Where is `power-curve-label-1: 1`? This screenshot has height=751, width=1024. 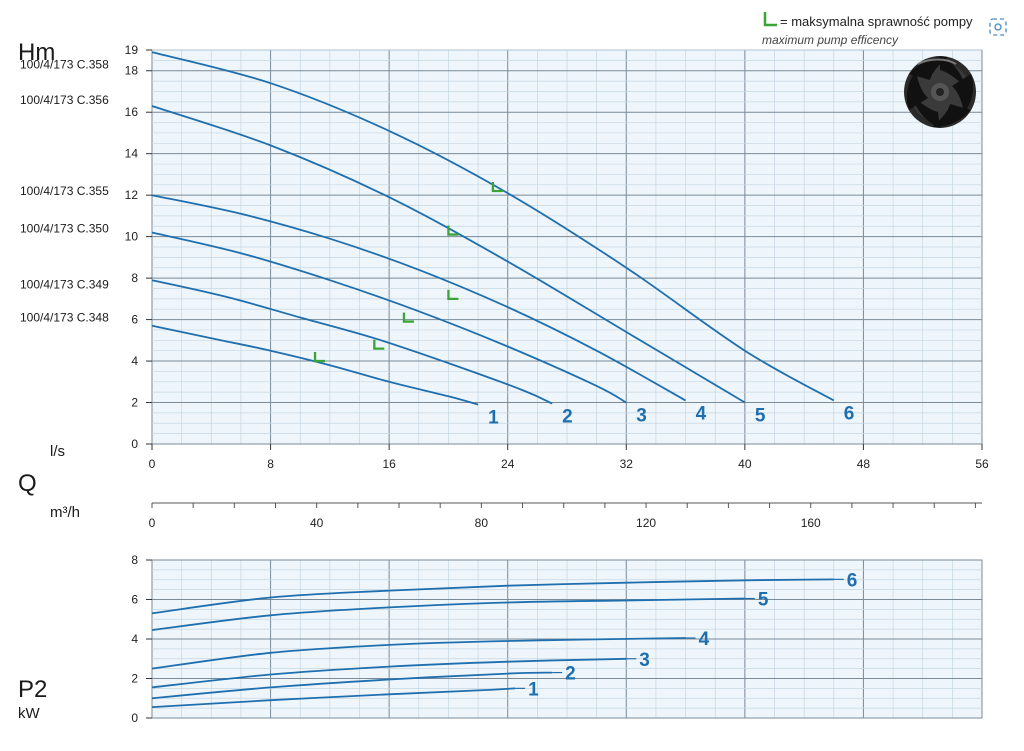
power-curve-label-1: 1 is located at coordinates (533, 689).